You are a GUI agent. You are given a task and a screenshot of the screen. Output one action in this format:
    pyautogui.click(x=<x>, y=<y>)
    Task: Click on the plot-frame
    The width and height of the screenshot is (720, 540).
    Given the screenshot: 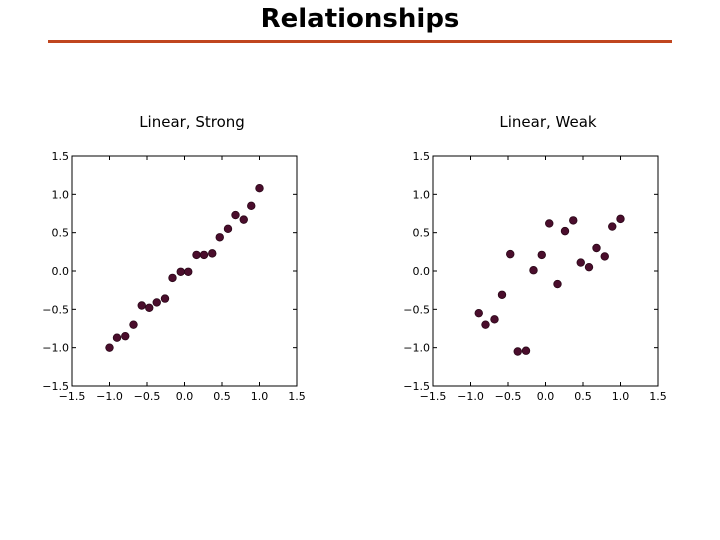 What is the action you would take?
    pyautogui.click(x=545, y=271)
    